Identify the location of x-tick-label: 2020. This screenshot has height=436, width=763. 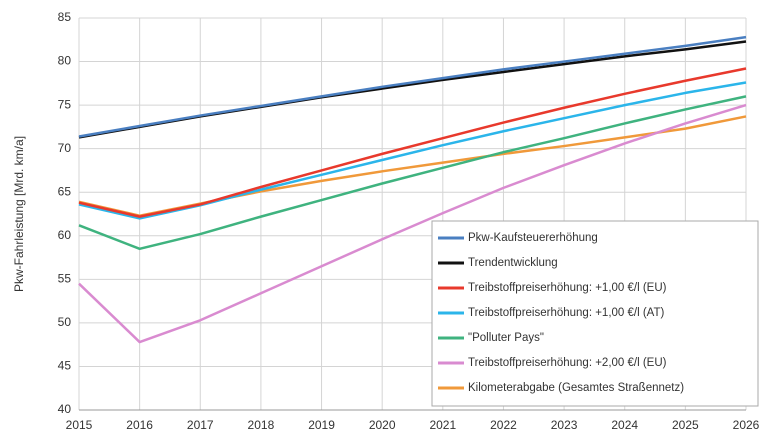
(382, 425).